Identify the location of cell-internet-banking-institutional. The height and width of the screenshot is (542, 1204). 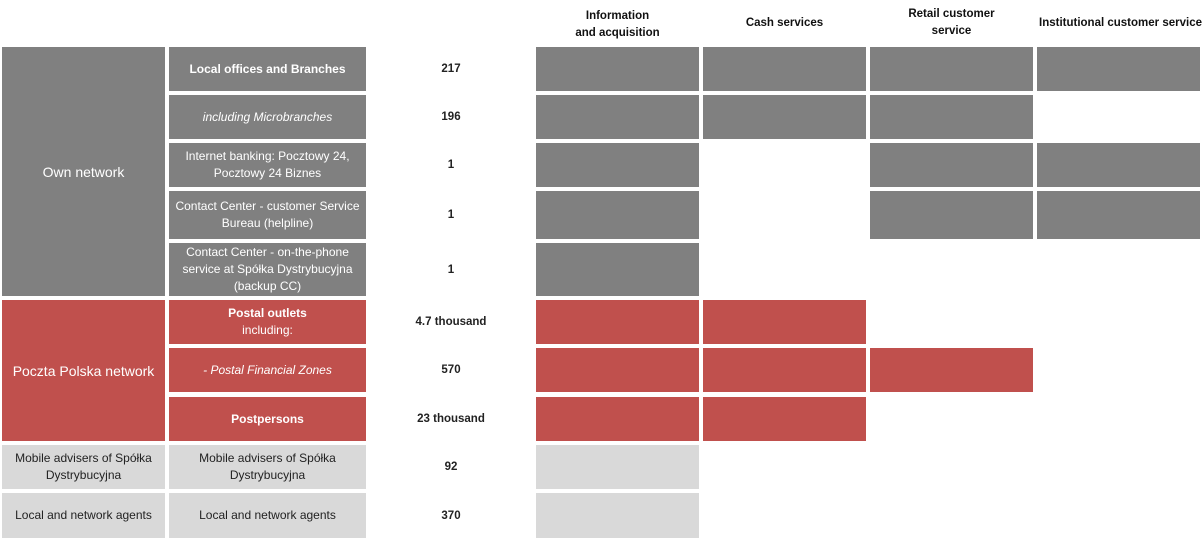
(1118, 165).